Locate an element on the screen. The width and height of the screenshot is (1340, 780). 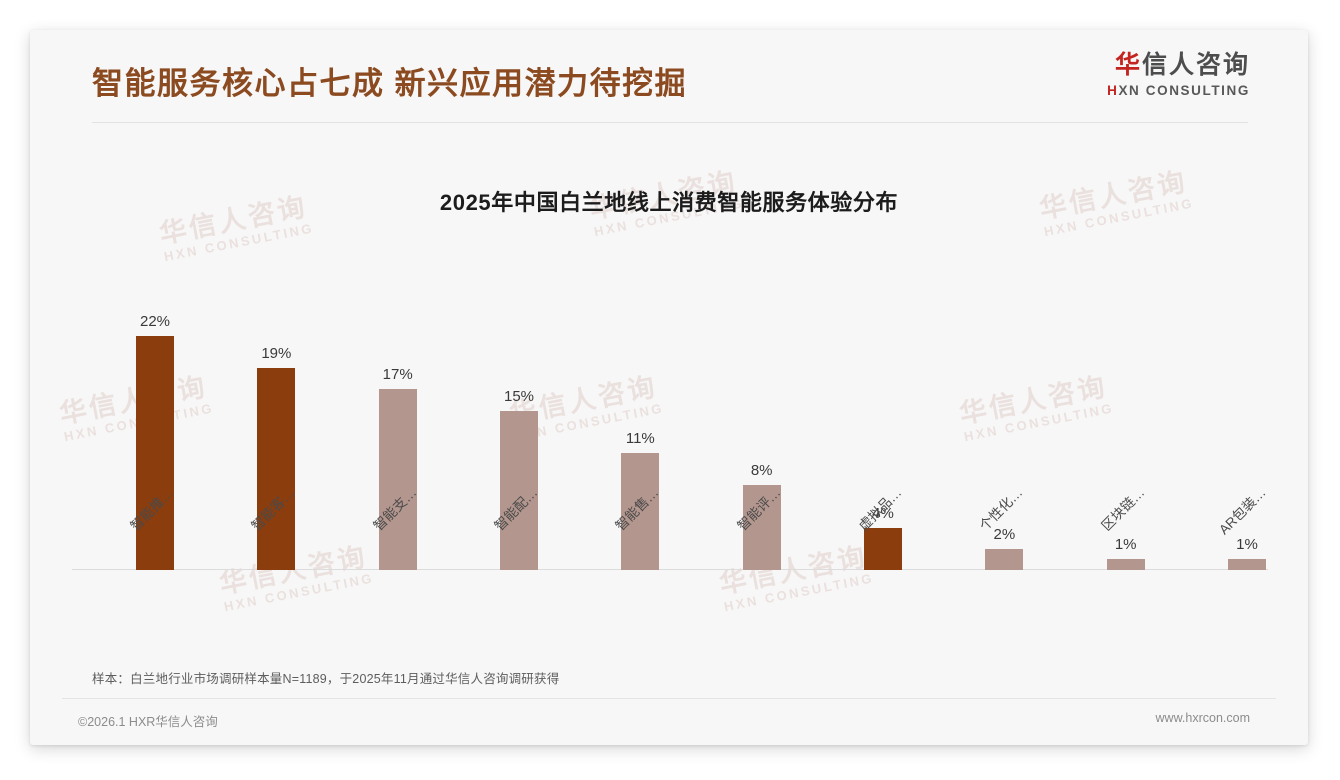
bar-value-label: 11% is located at coordinates (640, 439).